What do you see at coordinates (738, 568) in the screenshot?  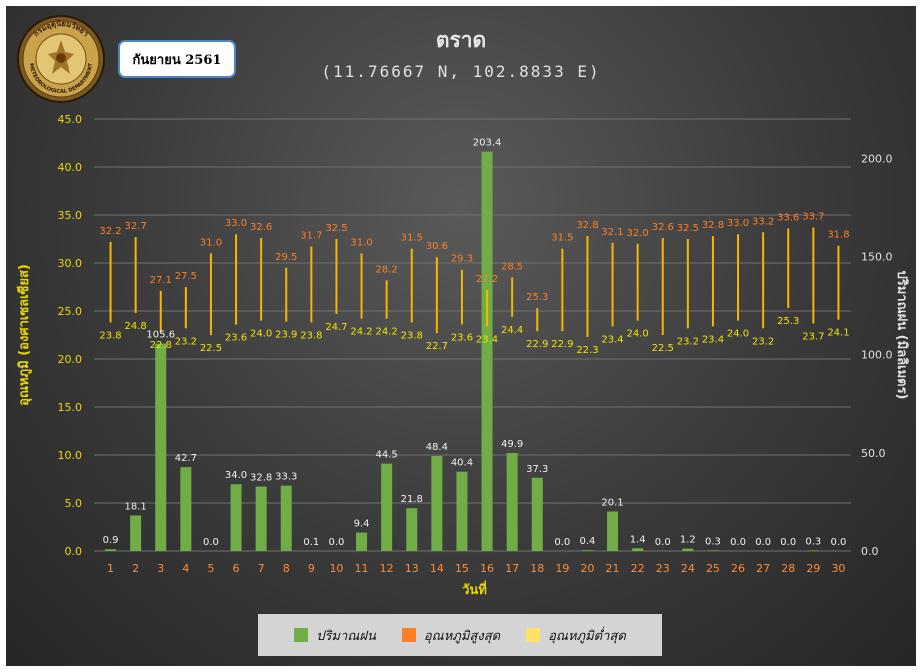 I see `x-tick-label-day: 26` at bounding box center [738, 568].